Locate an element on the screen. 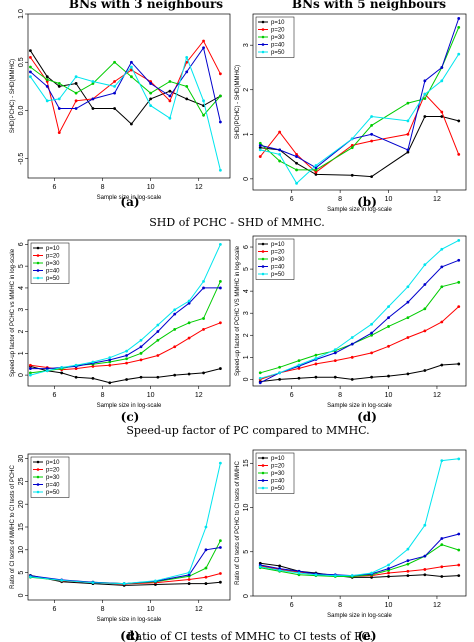 The width and height of the screenshot is (474, 642). y-tick-label: 10 is located at coordinates (246, 508).